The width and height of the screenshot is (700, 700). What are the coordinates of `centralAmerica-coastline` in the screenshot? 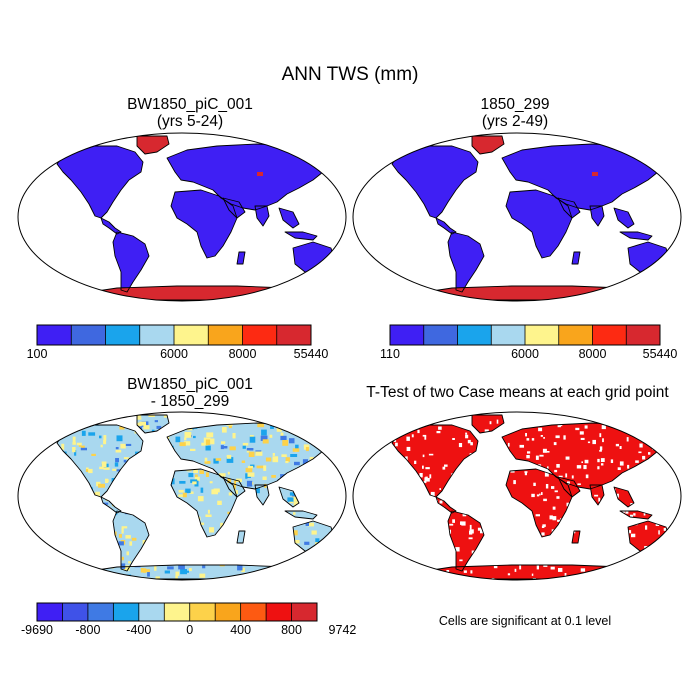 It's located at (111, 226).